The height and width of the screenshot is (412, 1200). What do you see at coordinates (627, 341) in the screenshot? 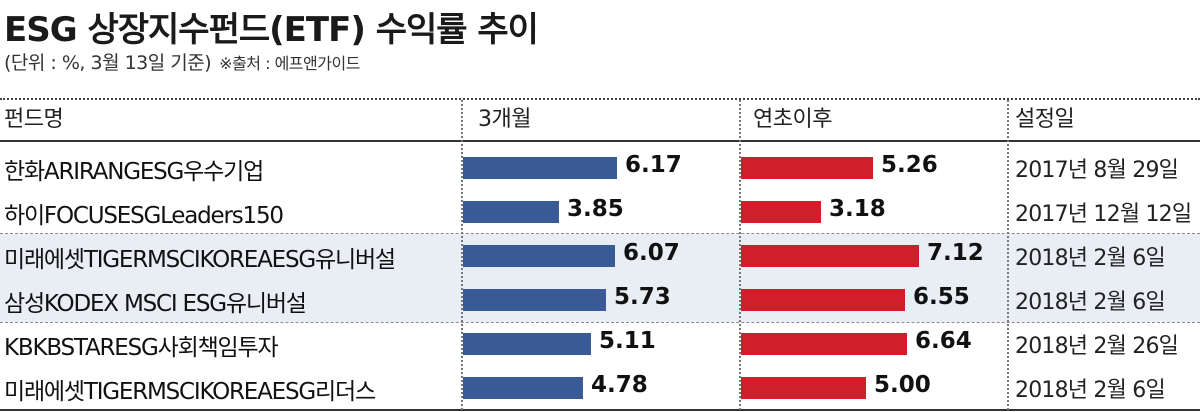
I see `value-3month: 5.11` at bounding box center [627, 341].